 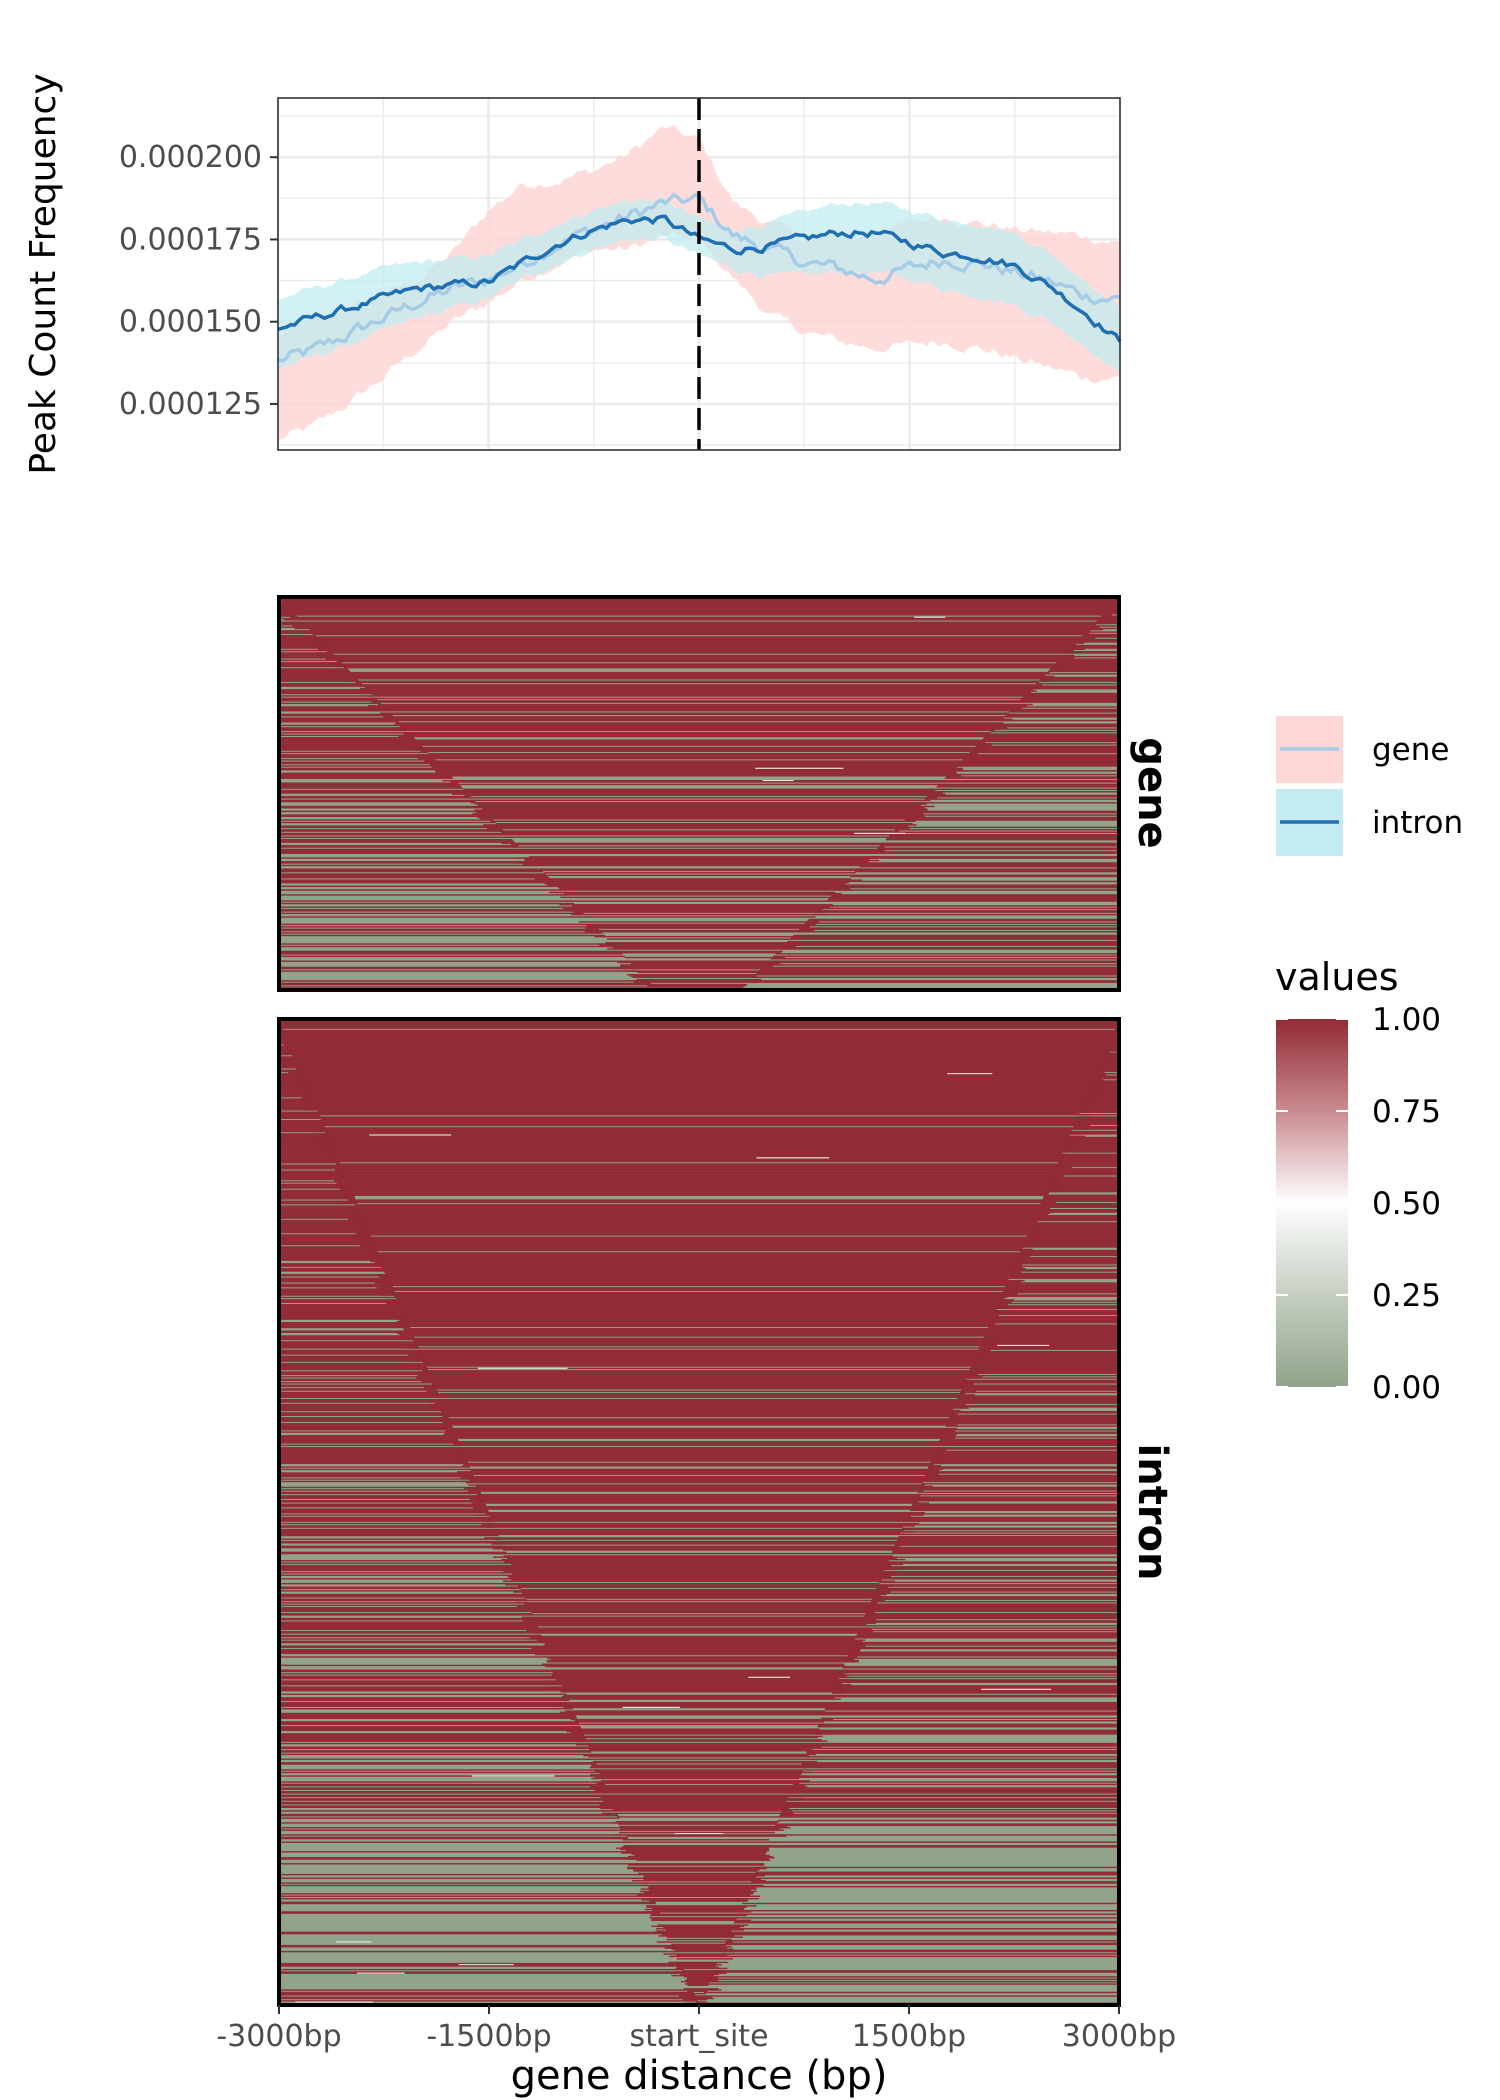 I want to click on profile-panel-border, so click(x=699, y=274).